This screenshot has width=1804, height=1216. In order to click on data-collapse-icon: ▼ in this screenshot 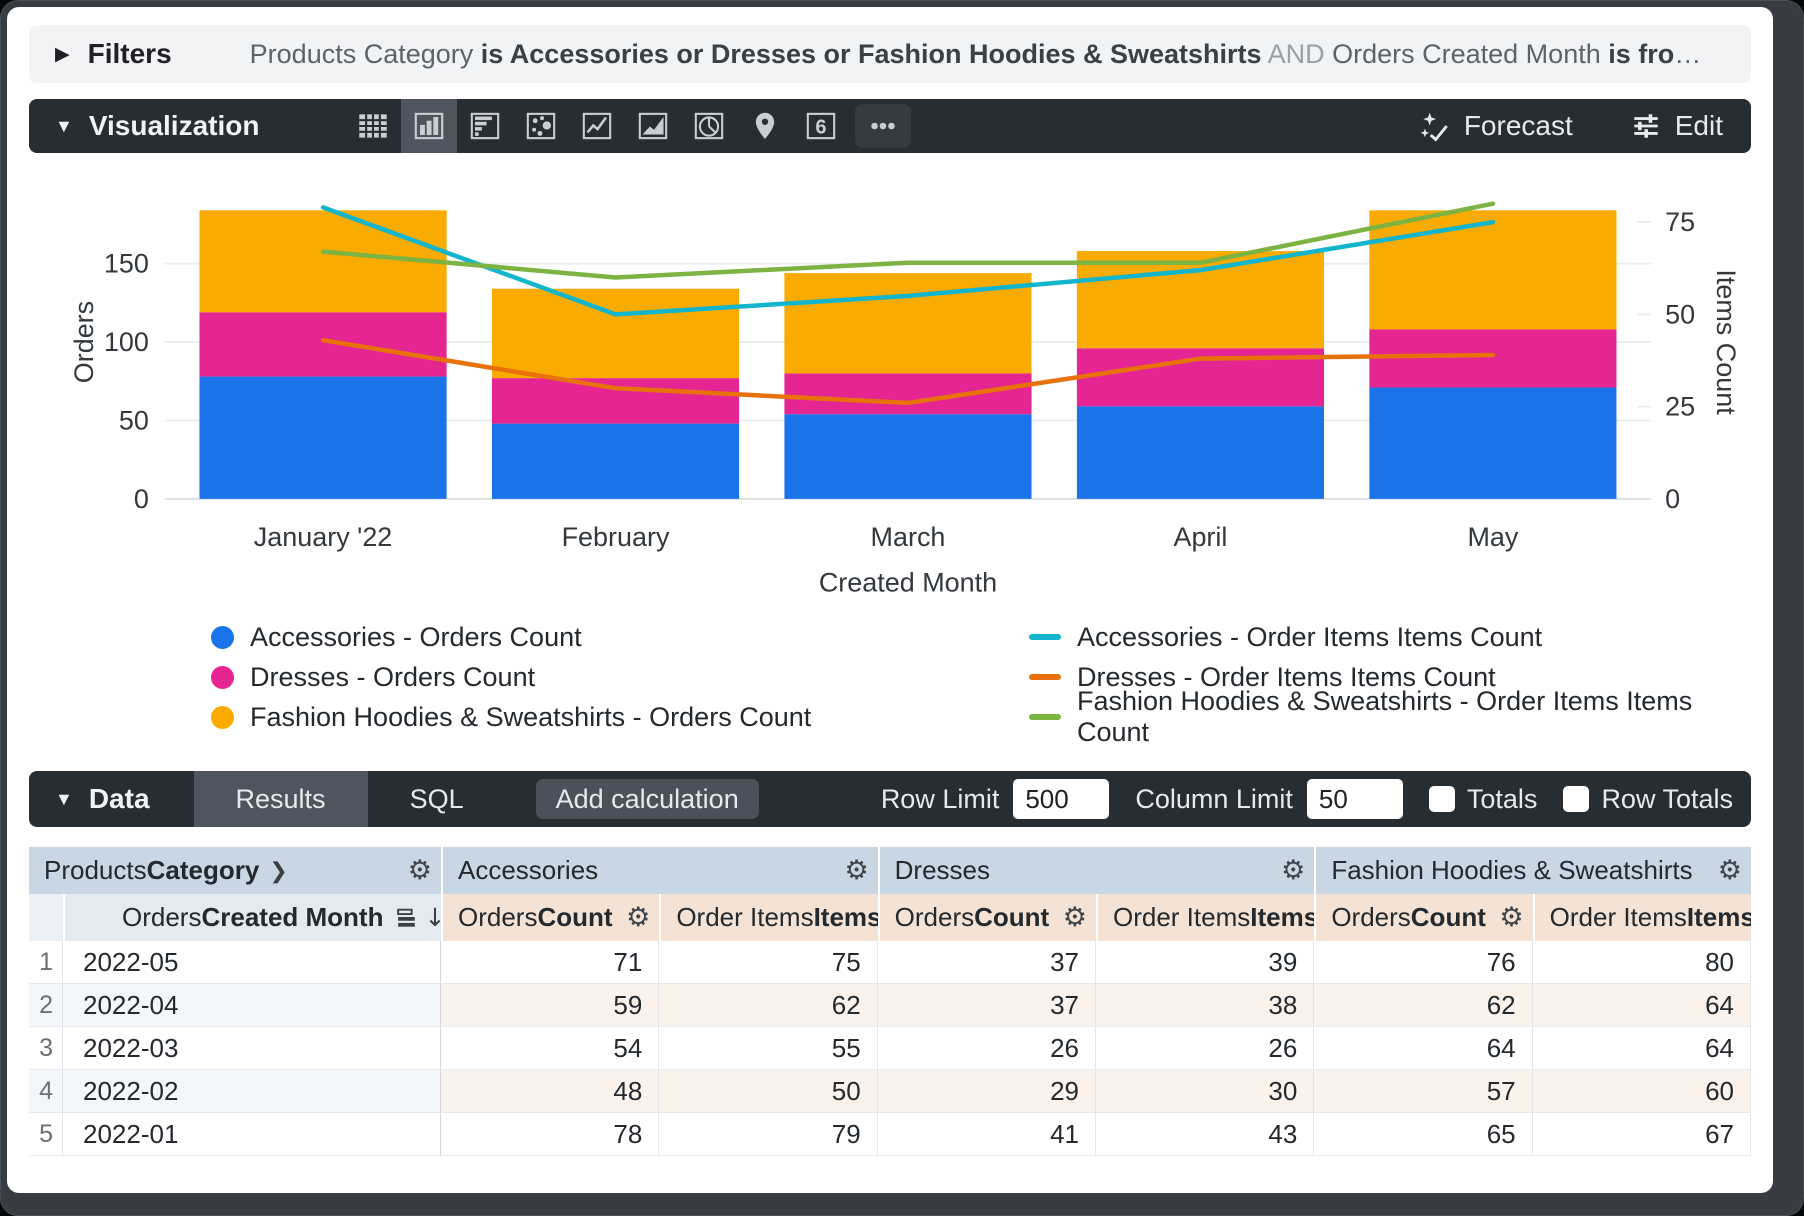, I will do `click(64, 798)`.